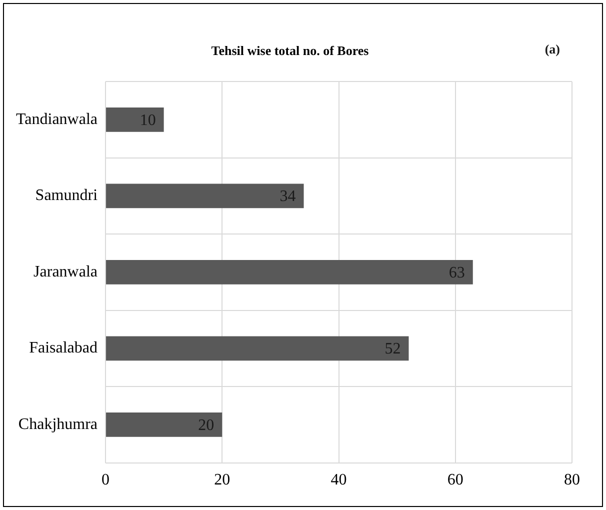 The image size is (606, 510). I want to click on data-label: 63, so click(456, 273).